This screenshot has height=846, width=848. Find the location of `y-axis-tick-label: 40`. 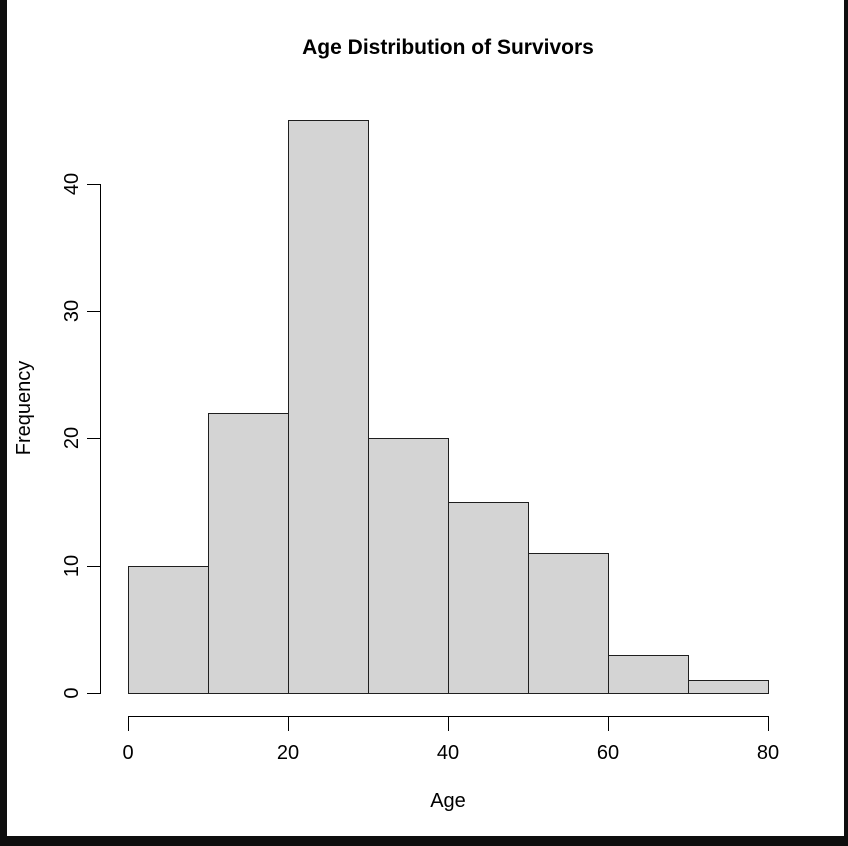

y-axis-tick-label: 40 is located at coordinates (72, 184).